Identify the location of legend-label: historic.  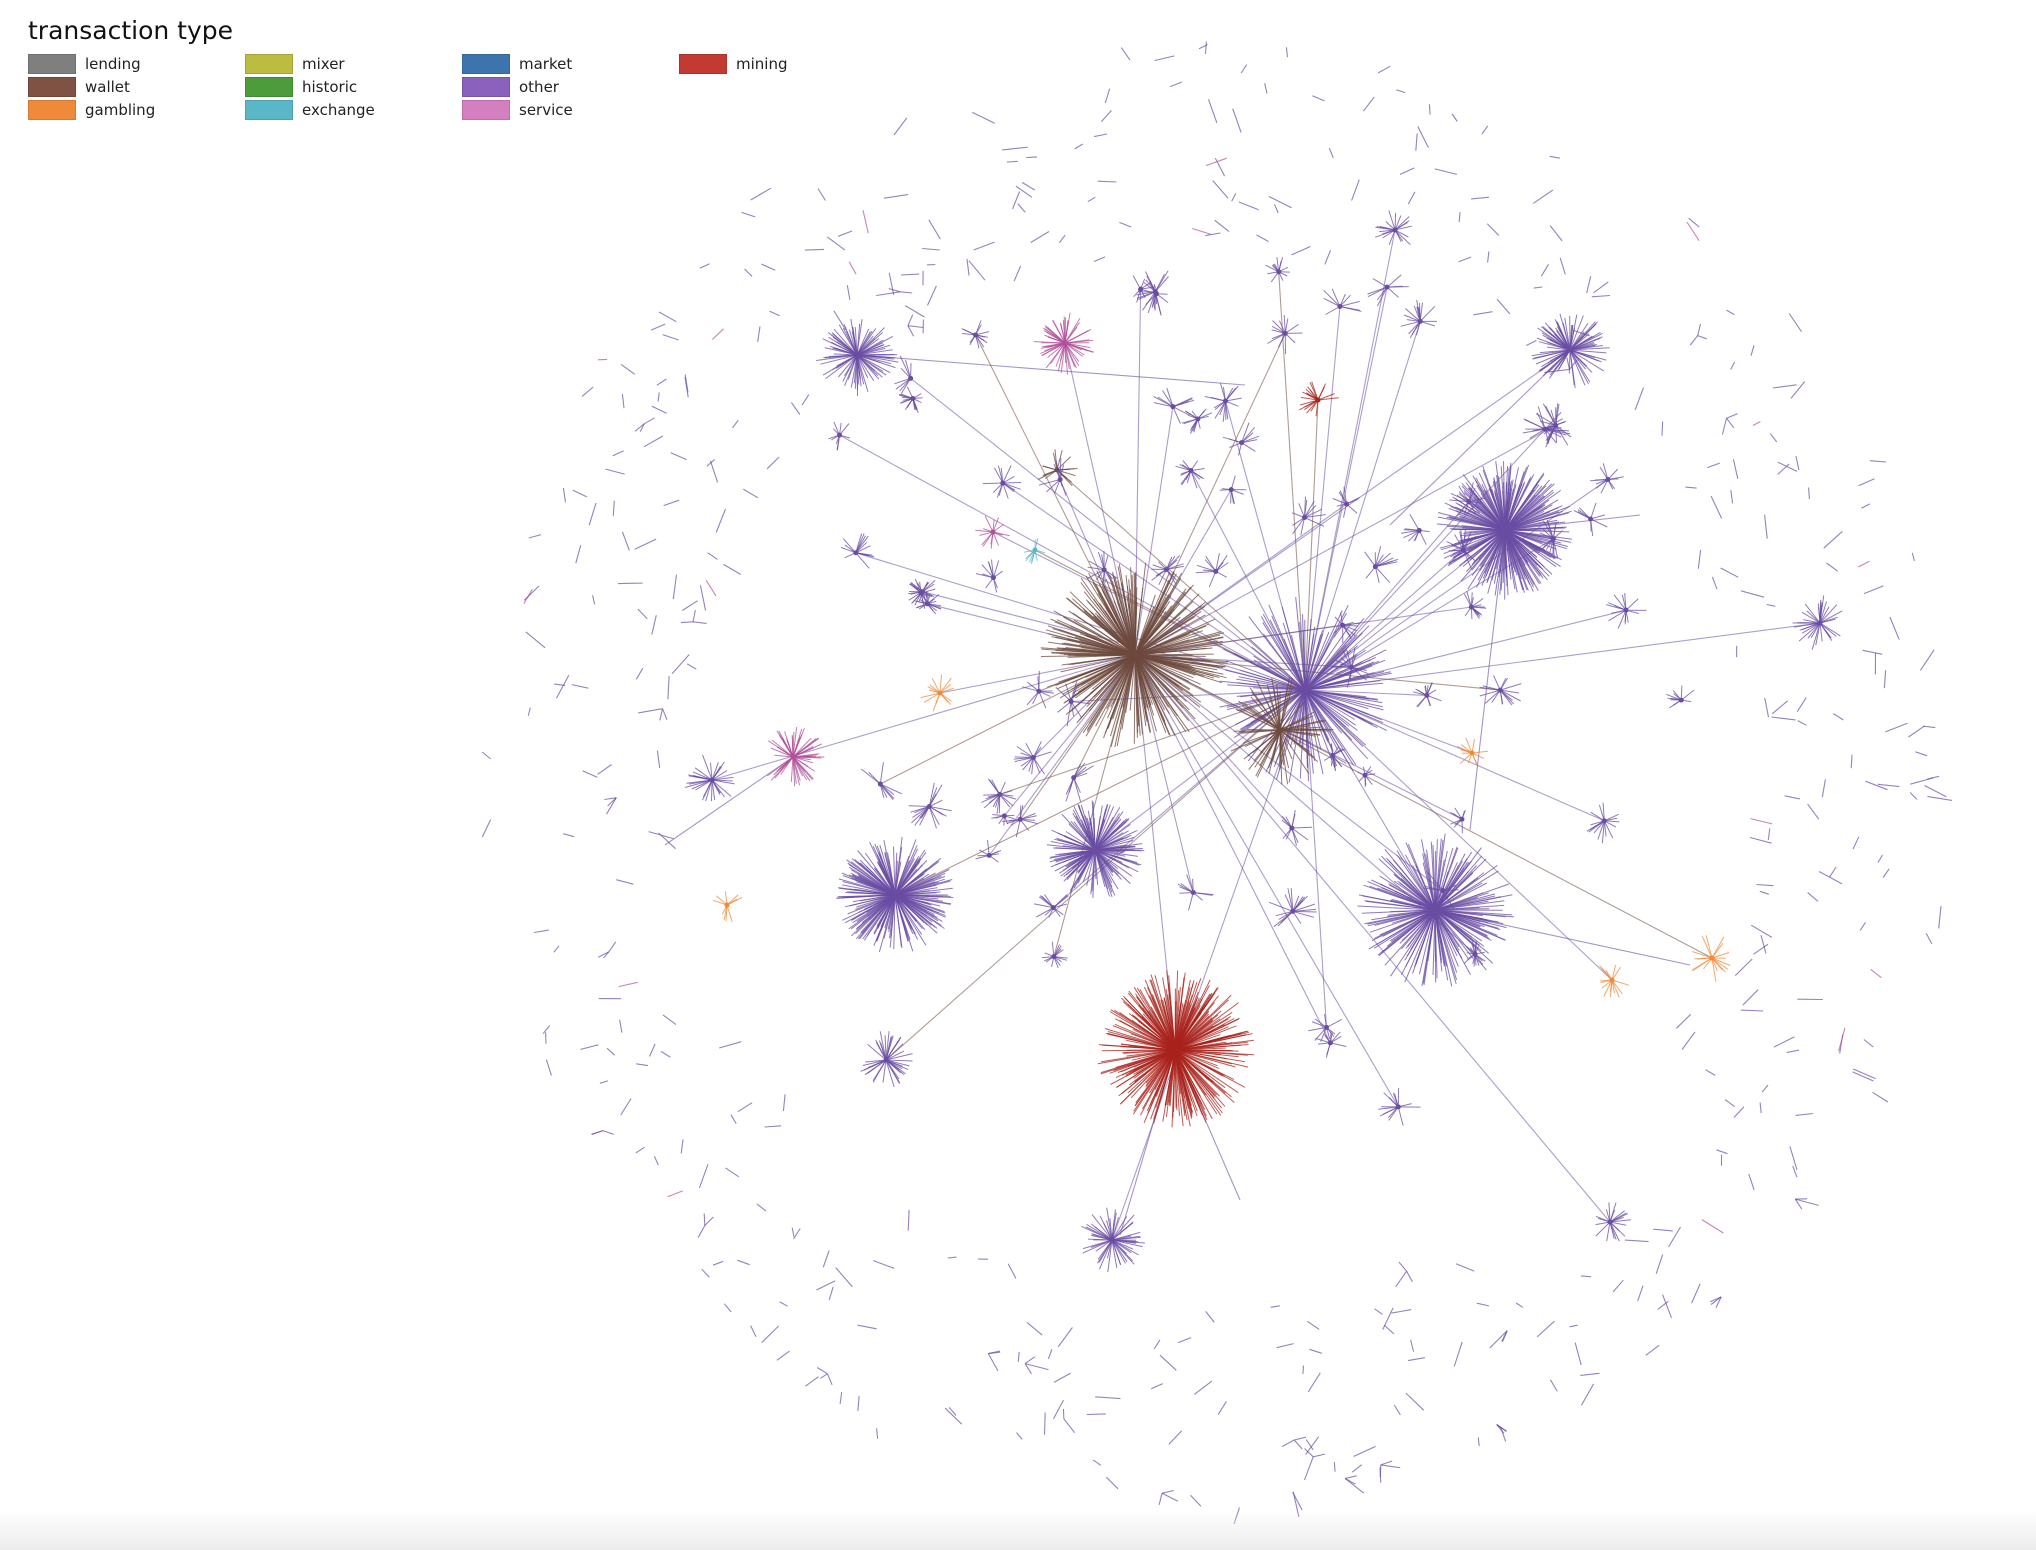
(330, 87).